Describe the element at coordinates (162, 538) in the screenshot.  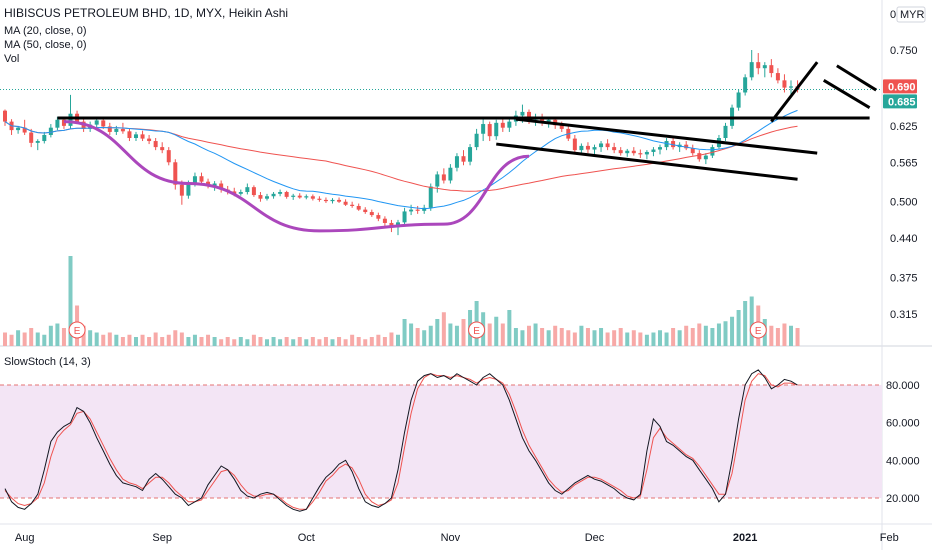
I see `time-tick-label: Sep` at that location.